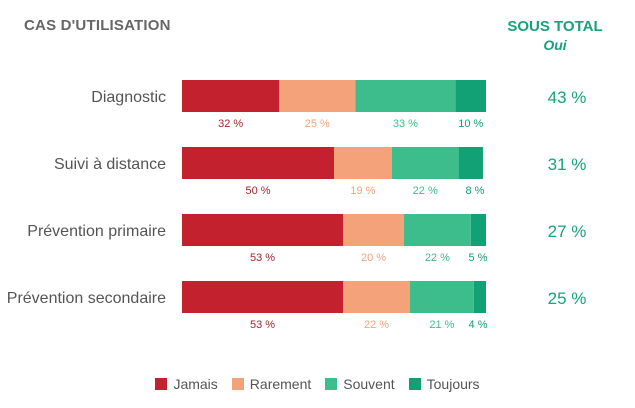 The width and height of the screenshot is (635, 408). I want to click on legend-item-toujours: Toujours, so click(444, 384).